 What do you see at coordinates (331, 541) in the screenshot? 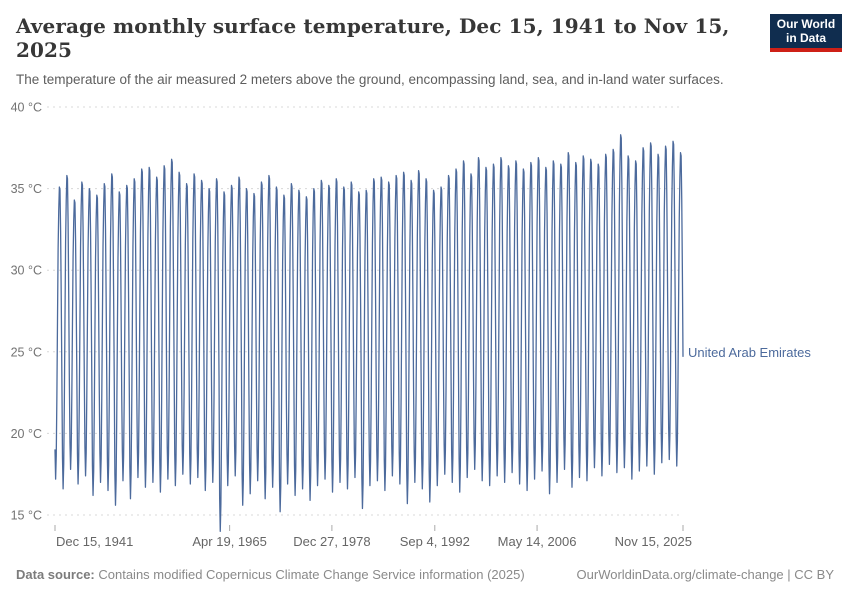
I see `x-axis-label: Dec 27, 1978` at bounding box center [331, 541].